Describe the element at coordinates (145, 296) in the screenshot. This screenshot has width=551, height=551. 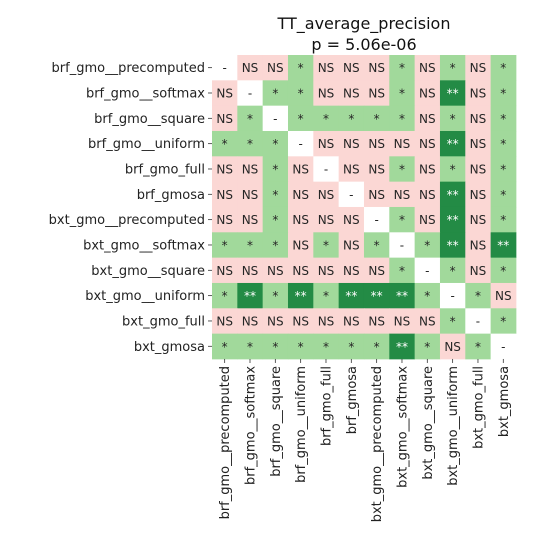
I see `row-tick-label: bxt_gmo__uniform` at that location.